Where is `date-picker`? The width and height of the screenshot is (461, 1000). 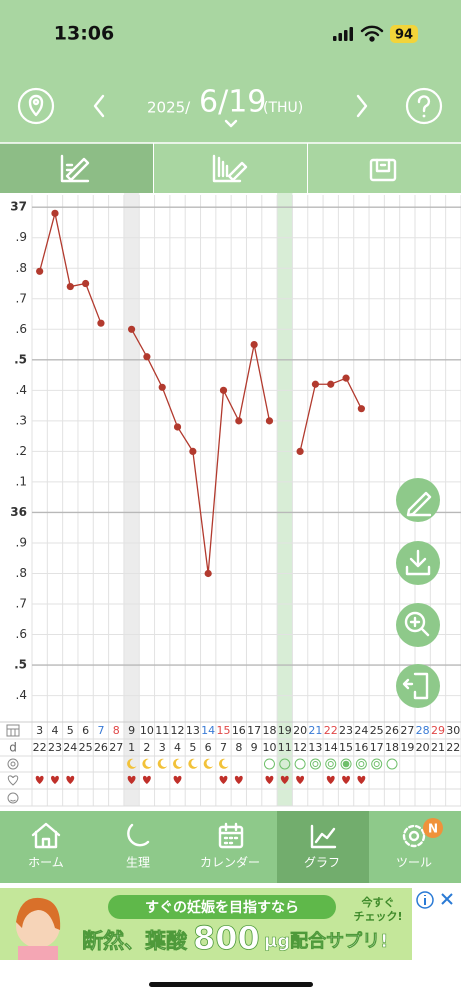
date-picker is located at coordinates (231, 123).